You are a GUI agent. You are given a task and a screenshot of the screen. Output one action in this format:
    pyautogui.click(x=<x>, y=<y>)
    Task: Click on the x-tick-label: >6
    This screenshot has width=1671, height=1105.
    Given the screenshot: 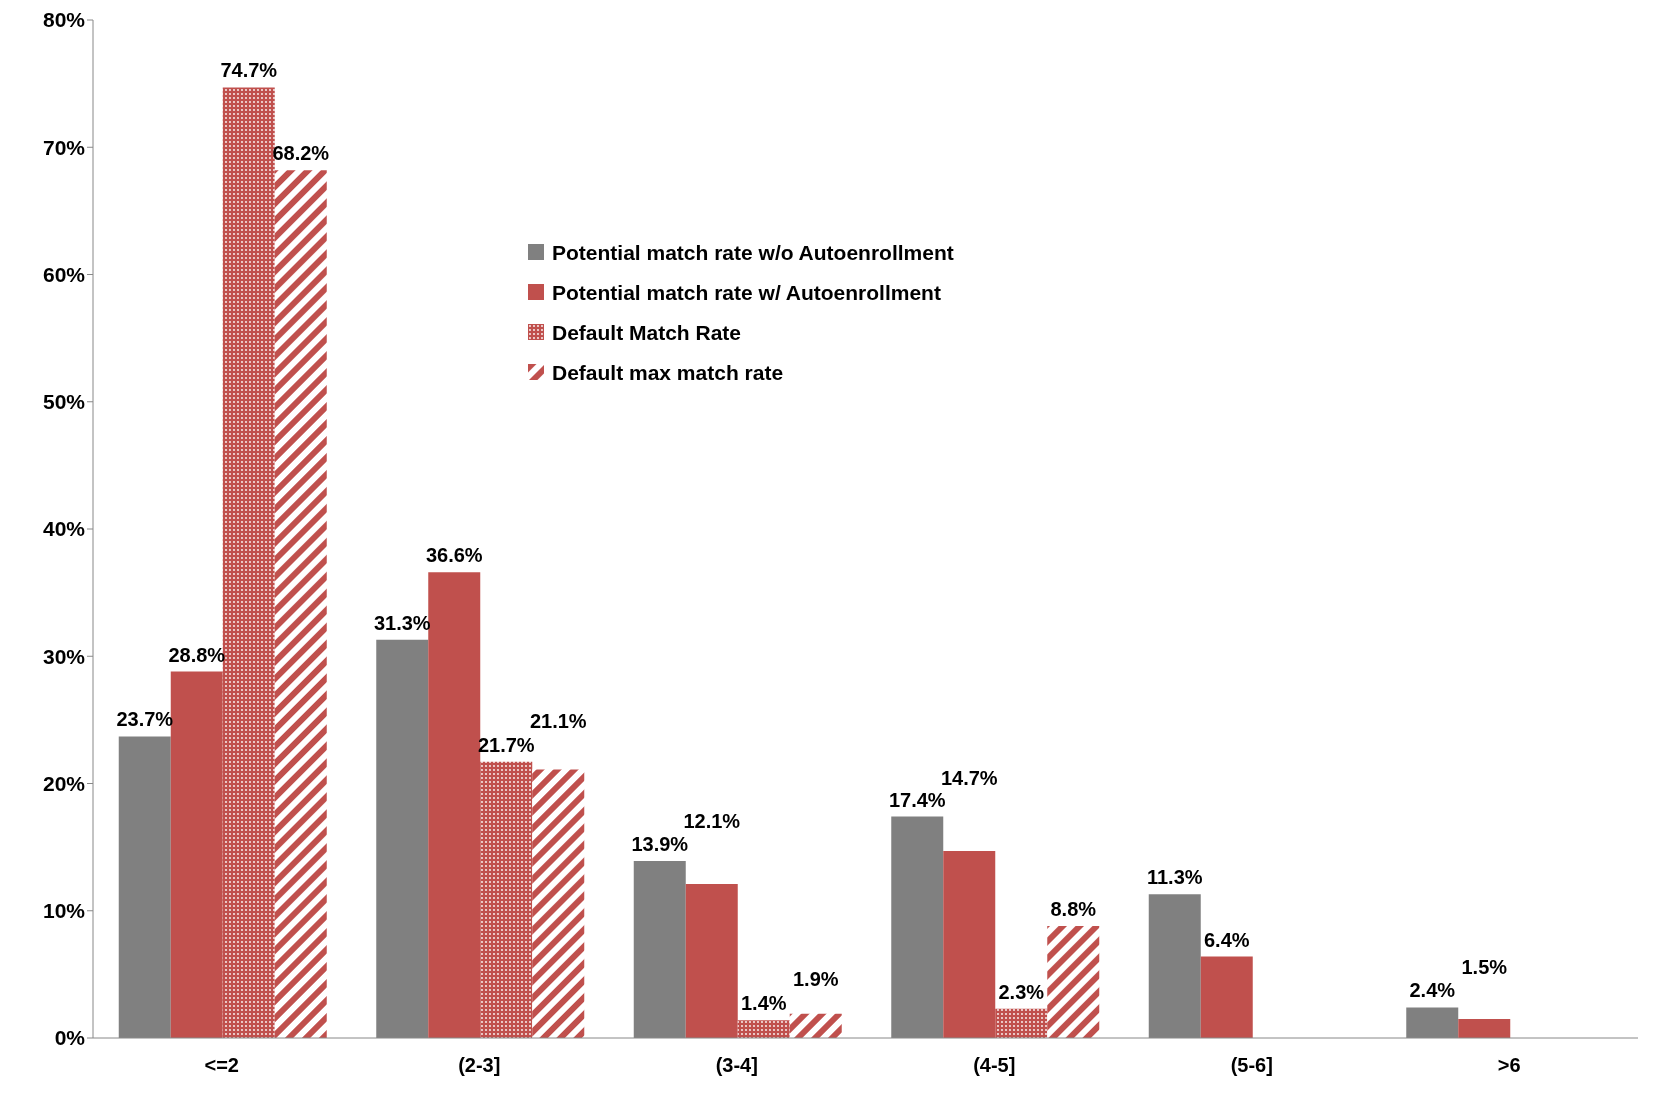 What is the action you would take?
    pyautogui.click(x=1509, y=1065)
    